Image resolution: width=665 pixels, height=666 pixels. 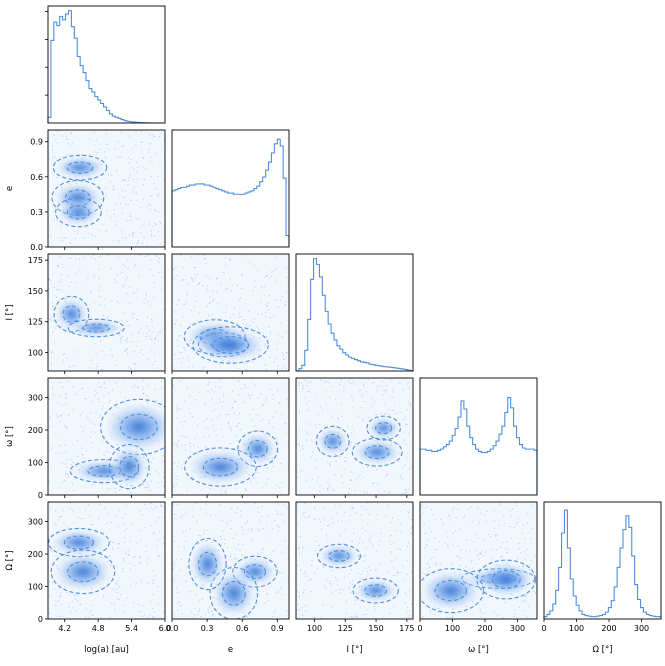 I want to click on panel-omega-vs-loga: 0 100 200 300 ω [°], so click(x=85, y=438).